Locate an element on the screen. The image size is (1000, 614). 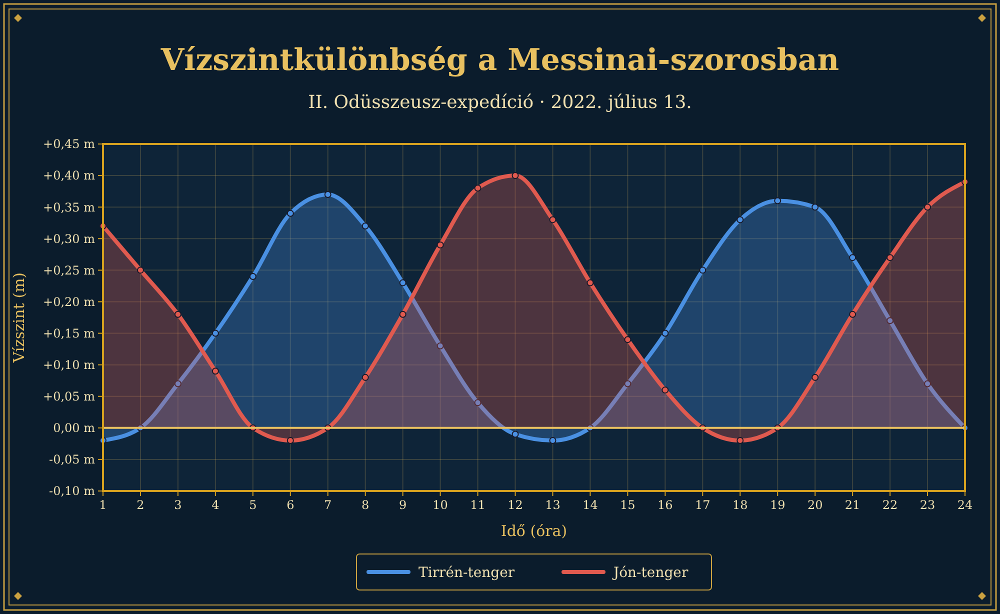
x-tick-label: 4 is located at coordinates (216, 505).